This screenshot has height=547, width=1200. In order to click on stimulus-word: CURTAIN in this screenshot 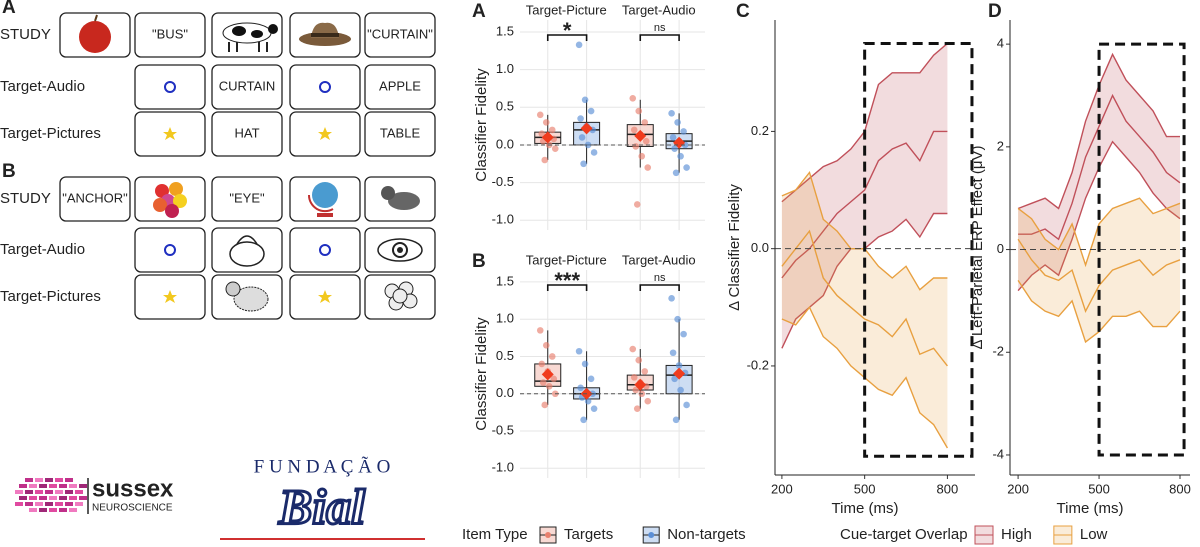, I will do `click(247, 85)`.